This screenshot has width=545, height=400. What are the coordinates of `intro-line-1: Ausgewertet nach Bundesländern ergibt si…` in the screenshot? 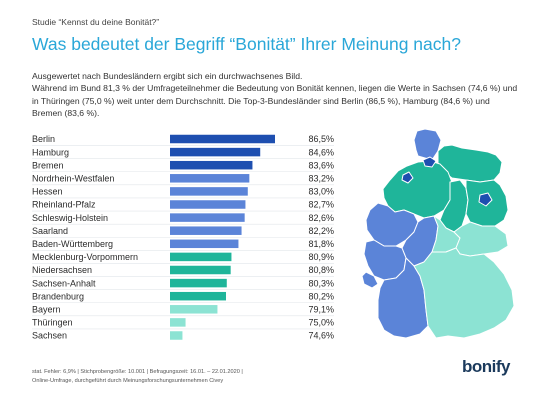 It's located at (167, 76).